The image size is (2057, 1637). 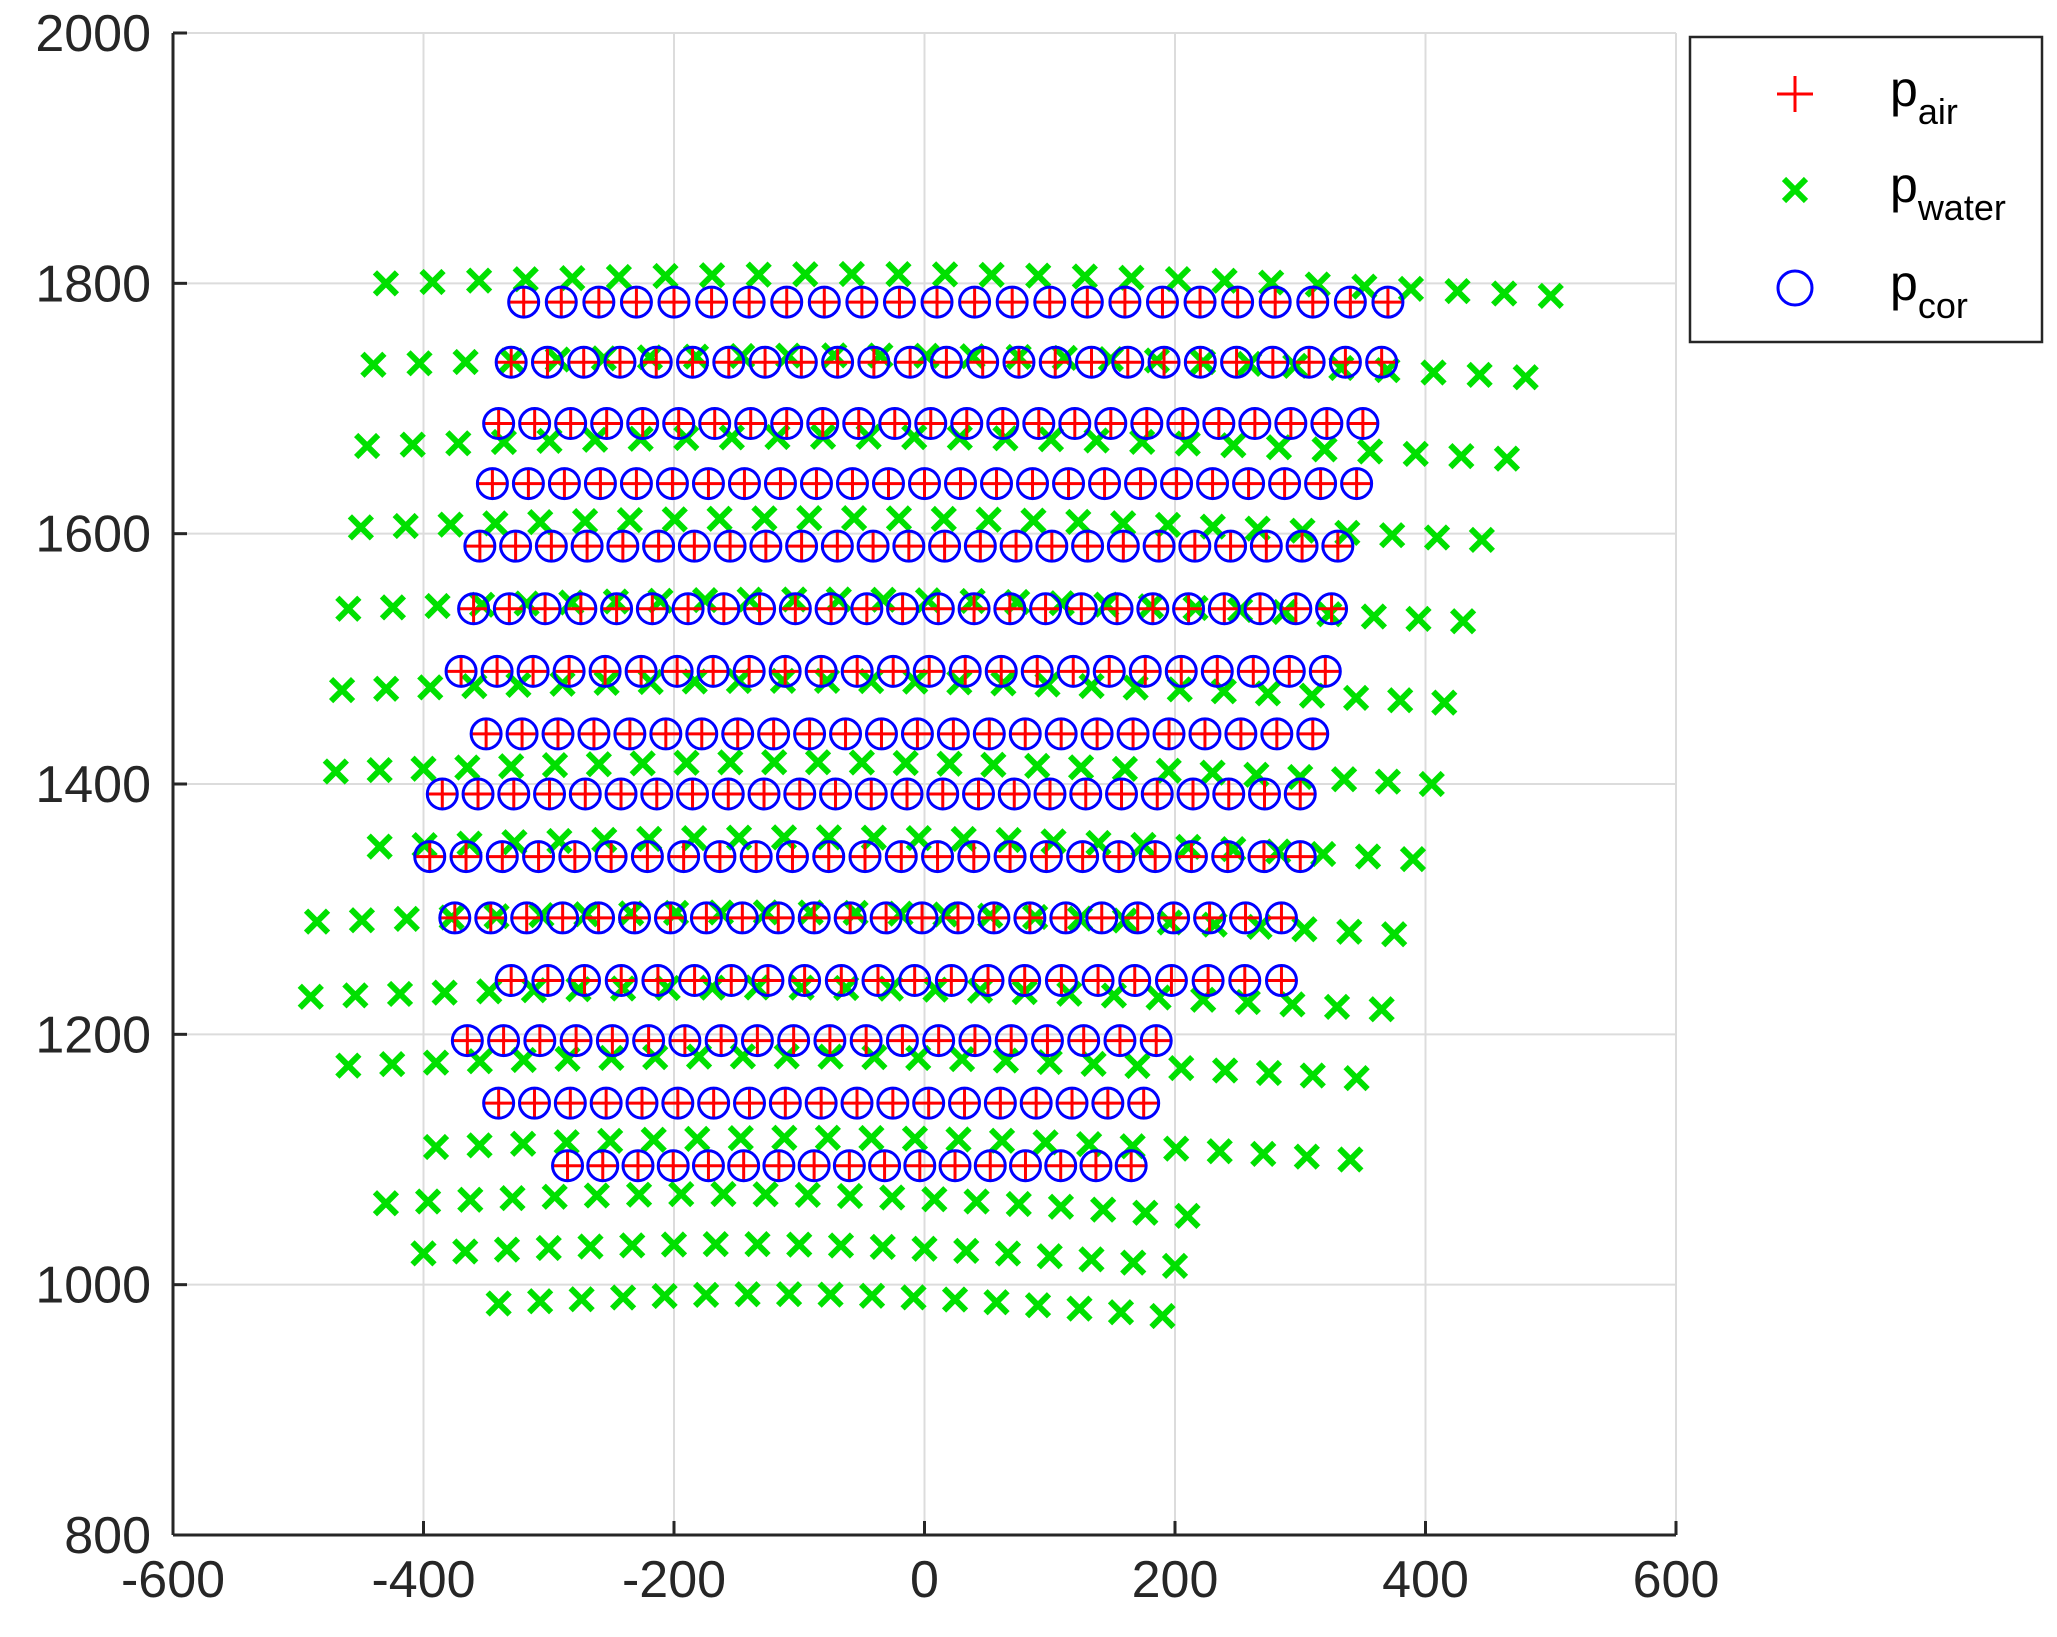 What do you see at coordinates (1924, 96) in the screenshot?
I see `legend-label-air: pair` at bounding box center [1924, 96].